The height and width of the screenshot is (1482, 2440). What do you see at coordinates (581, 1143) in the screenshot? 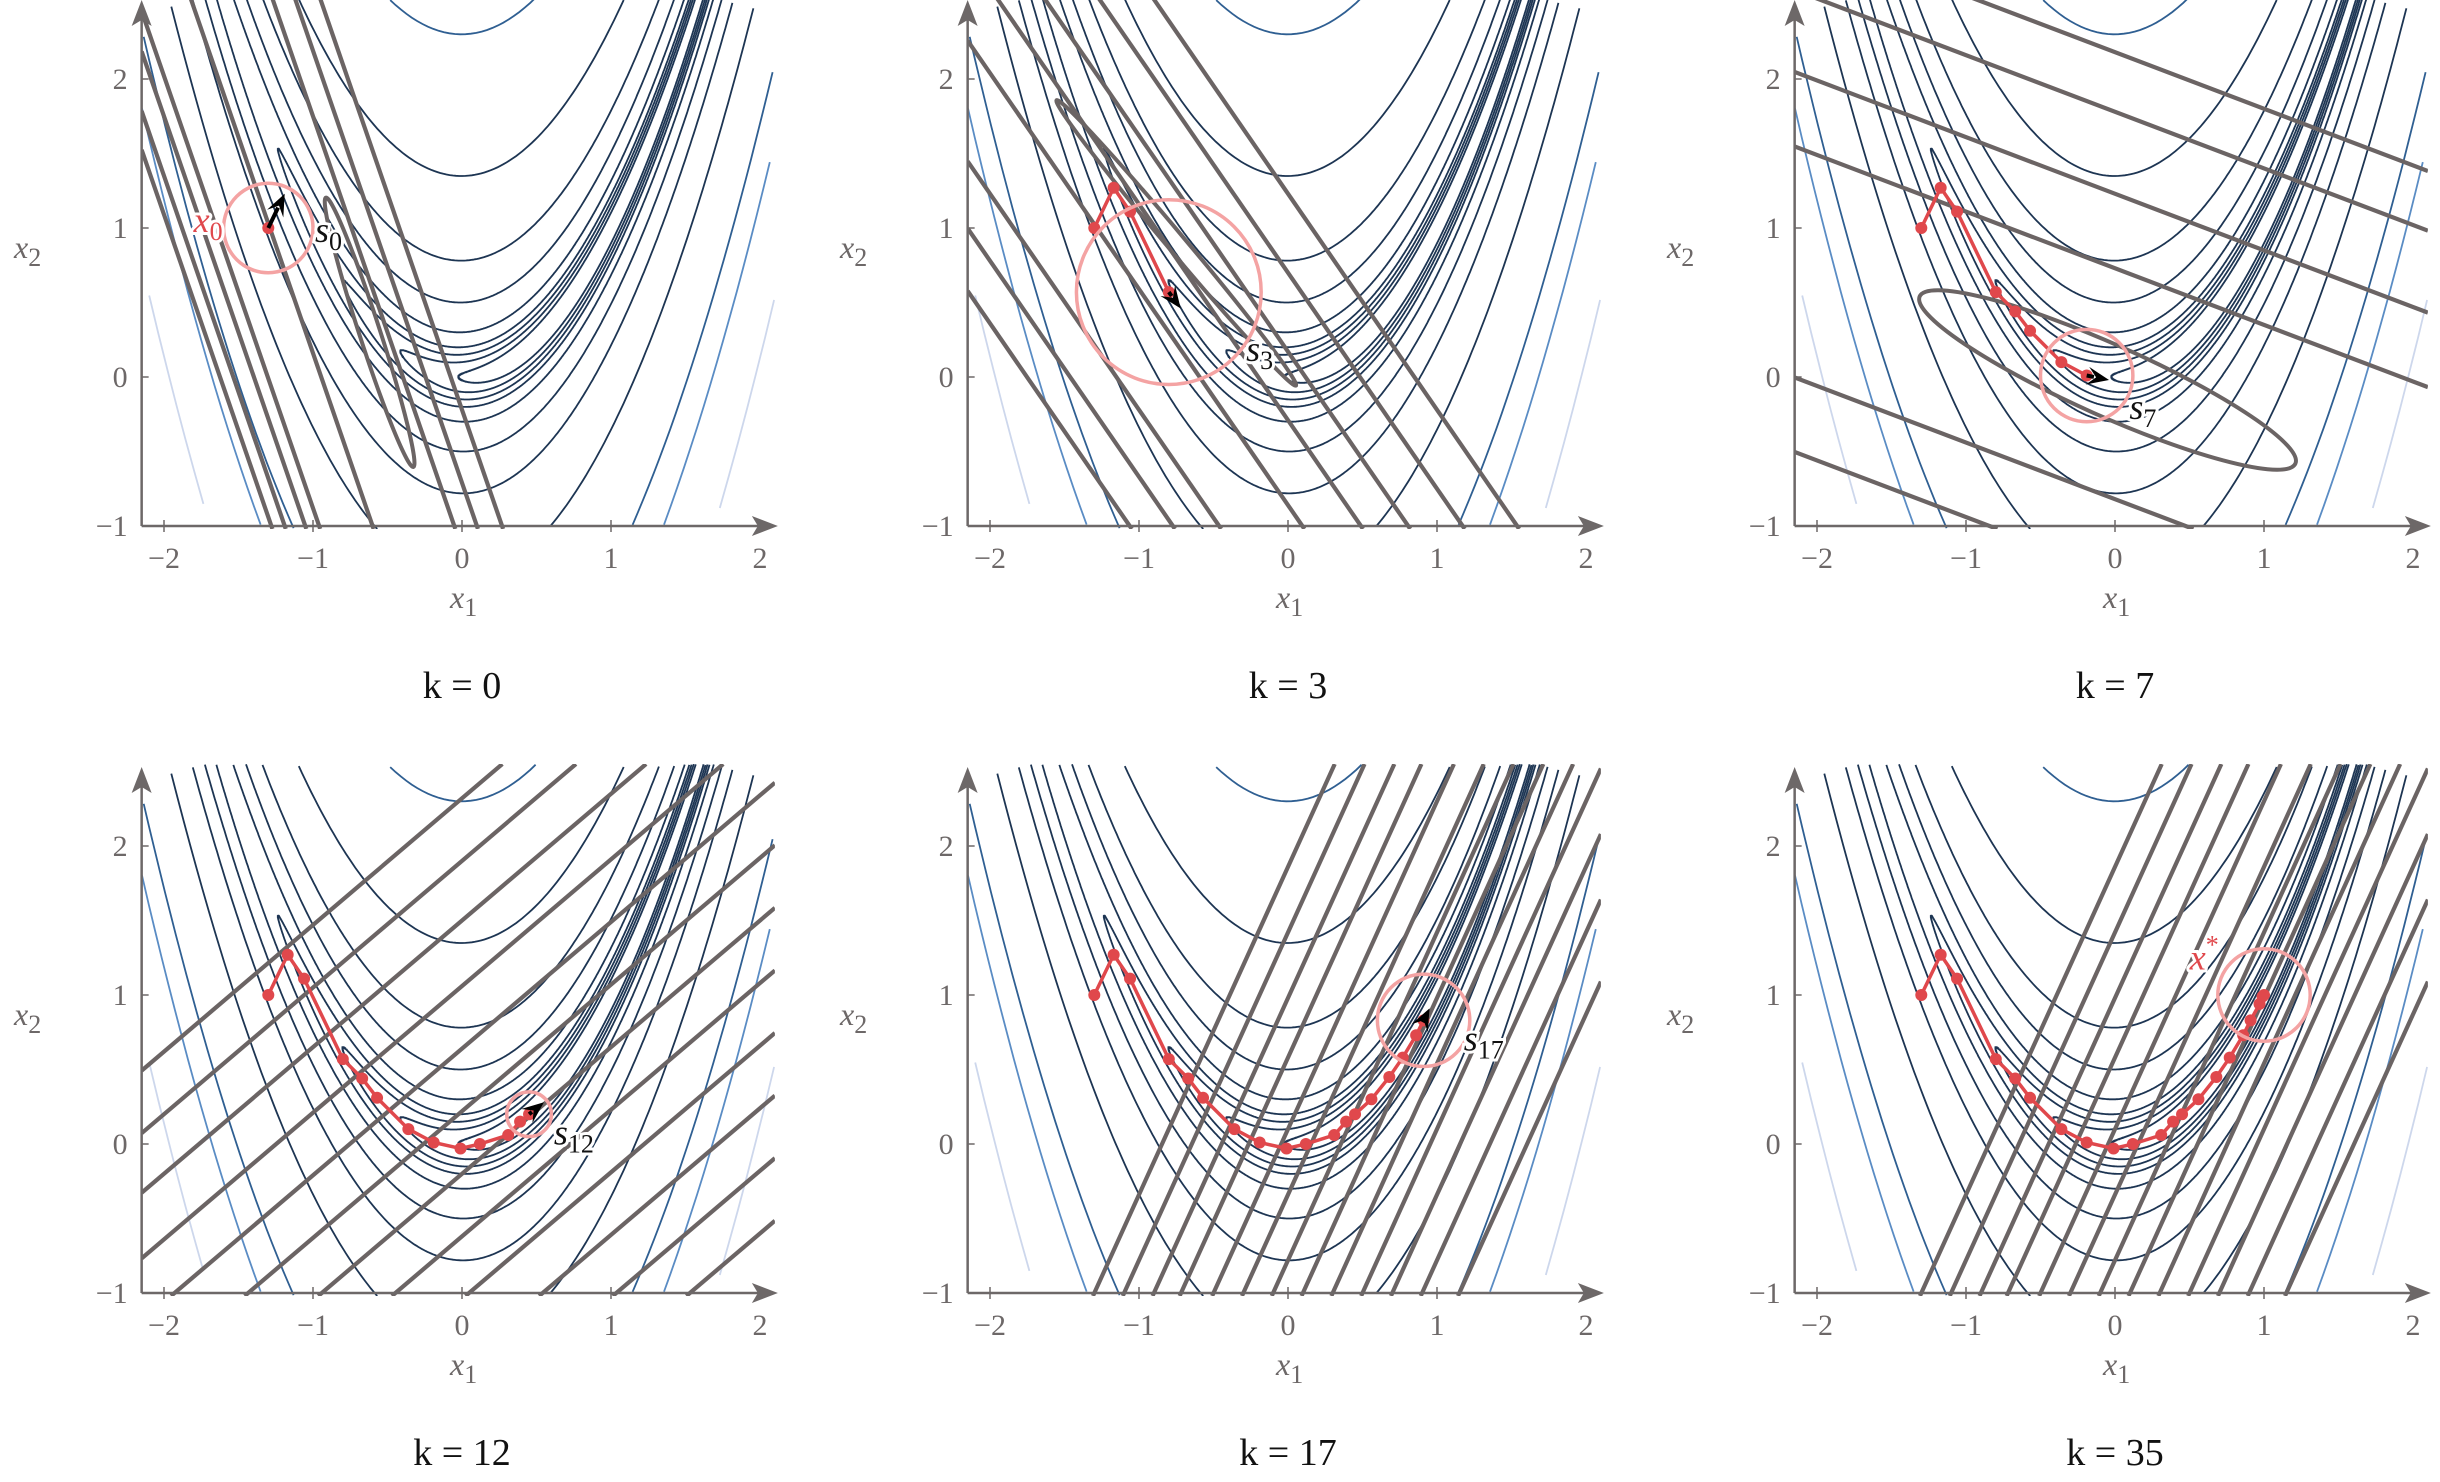
I see `step-label-subscript: 12` at bounding box center [581, 1143].